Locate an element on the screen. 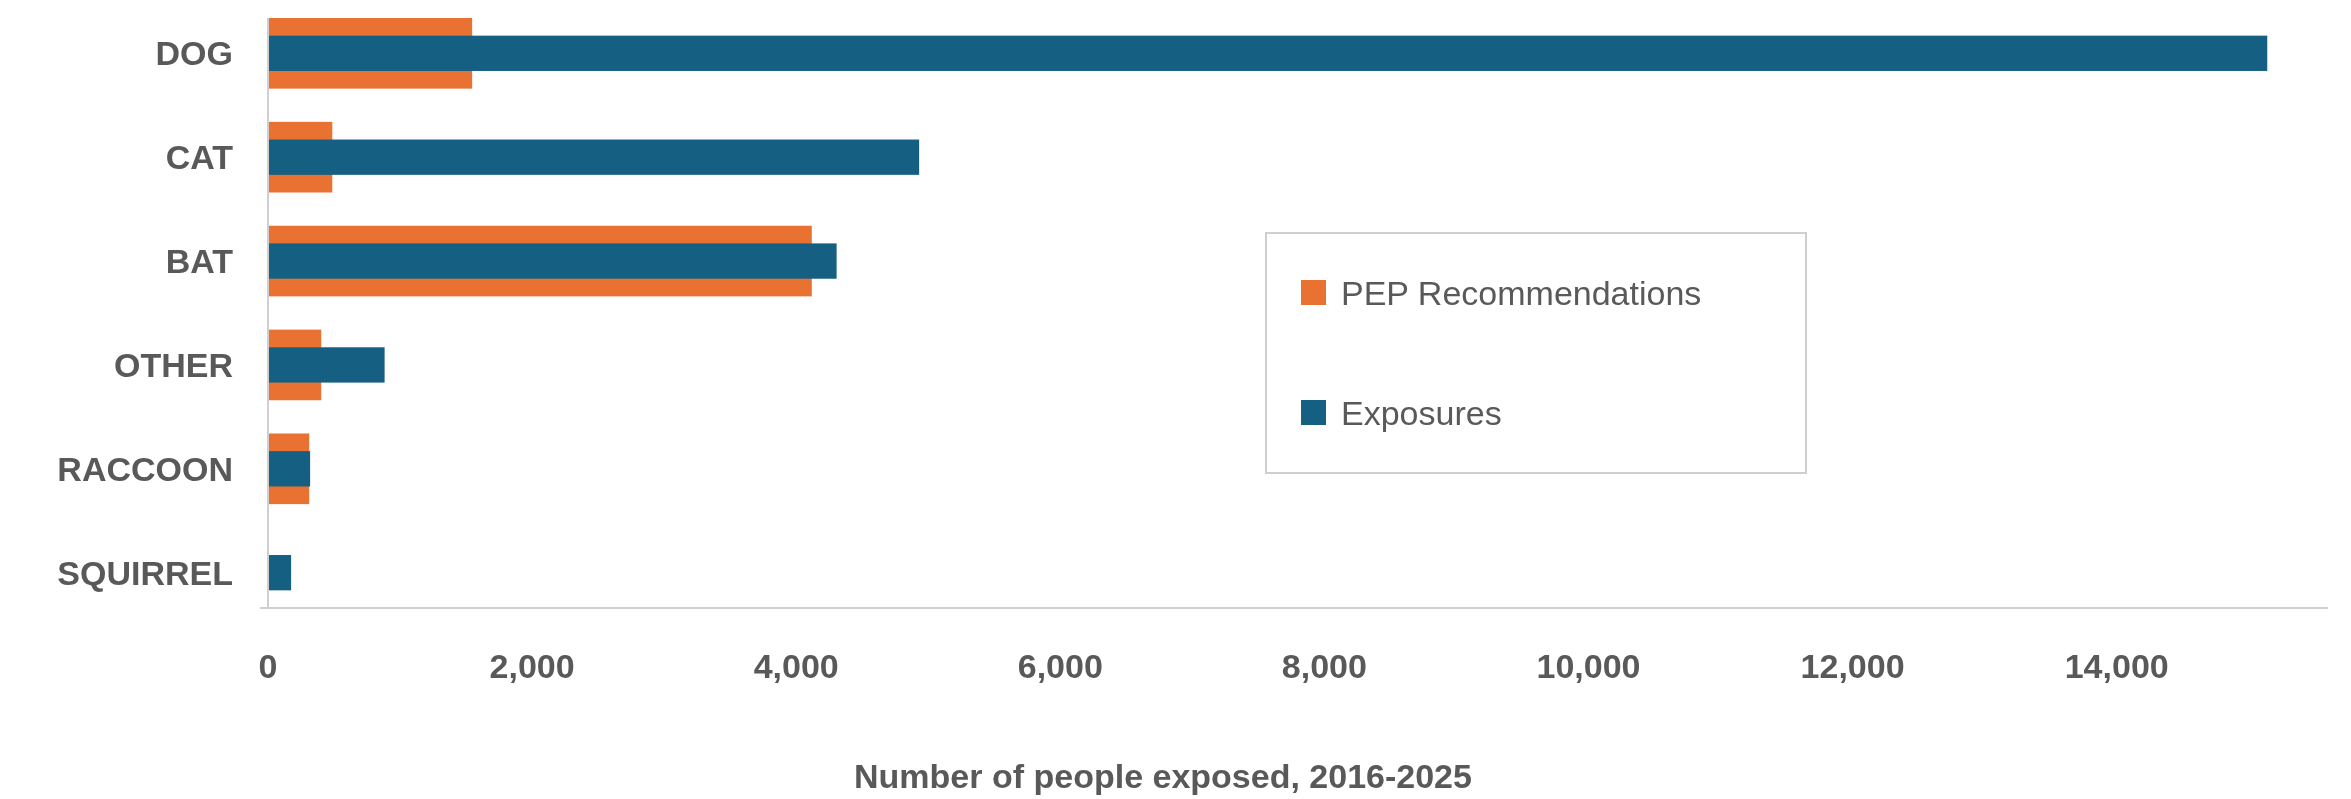 Image resolution: width=2351 pixels, height=799 pixels. x-tick-label: 4,000 is located at coordinates (796, 666).